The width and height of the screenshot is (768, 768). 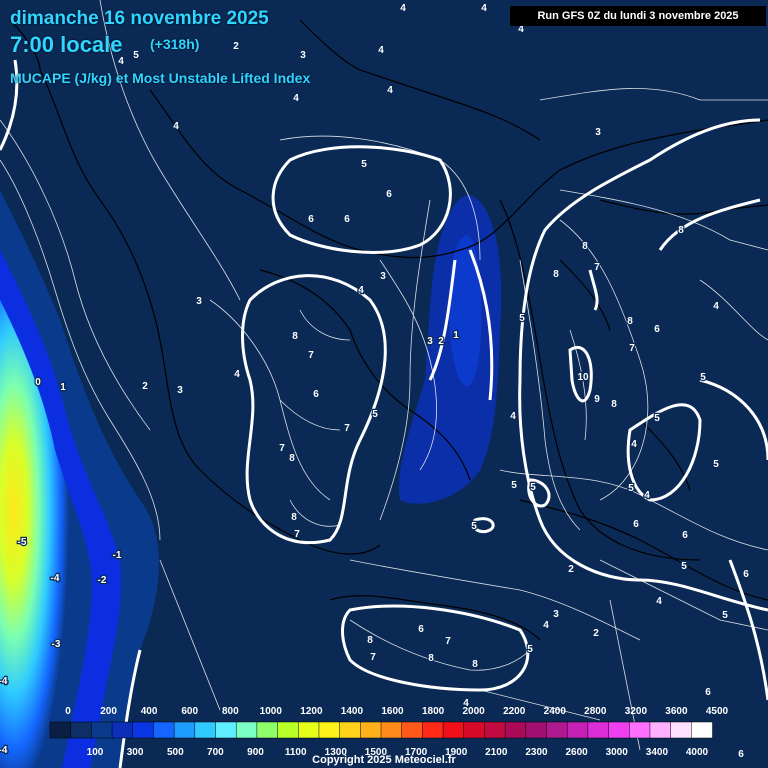 What do you see at coordinates (617, 752) in the screenshot?
I see `legend-bottom-label: 3000` at bounding box center [617, 752].